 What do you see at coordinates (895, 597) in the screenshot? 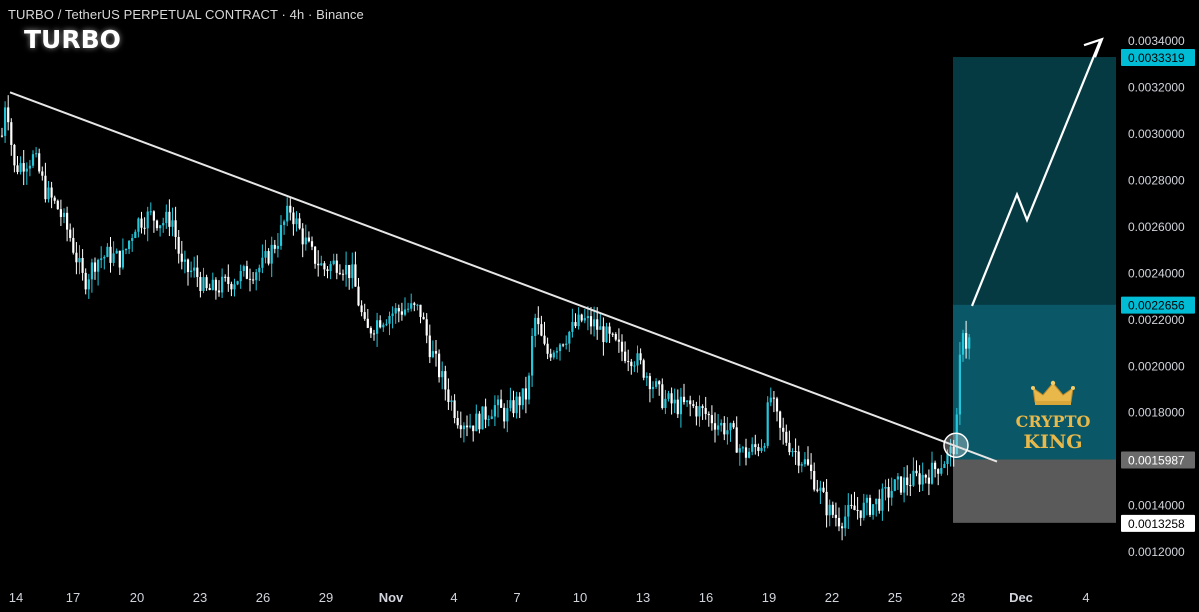
I see `time-tick-label: 25` at bounding box center [895, 597].